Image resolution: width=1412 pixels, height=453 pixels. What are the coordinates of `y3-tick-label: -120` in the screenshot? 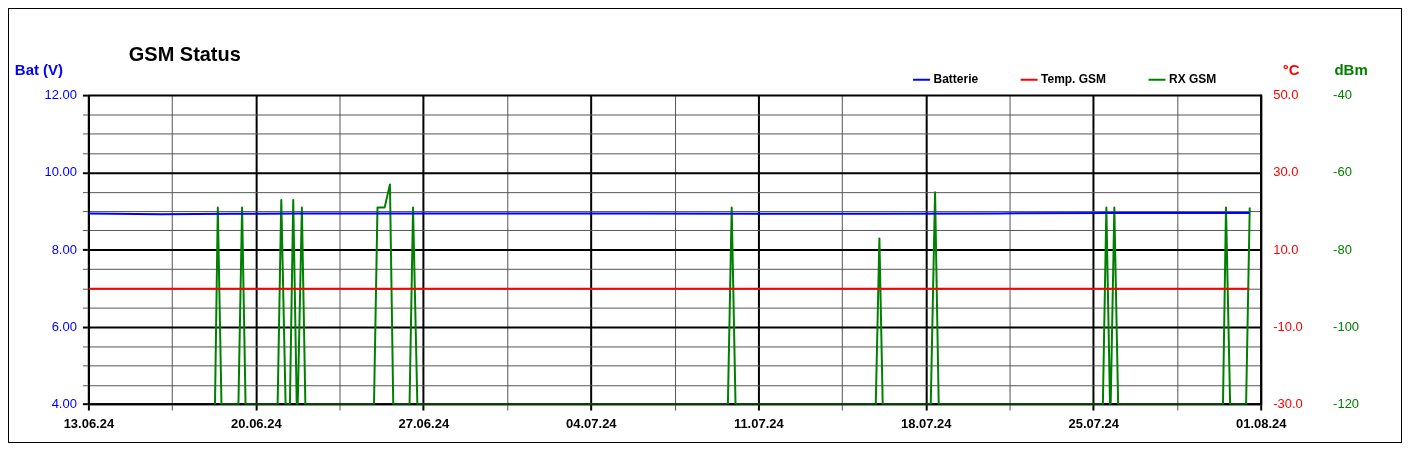 It's located at (1346, 404).